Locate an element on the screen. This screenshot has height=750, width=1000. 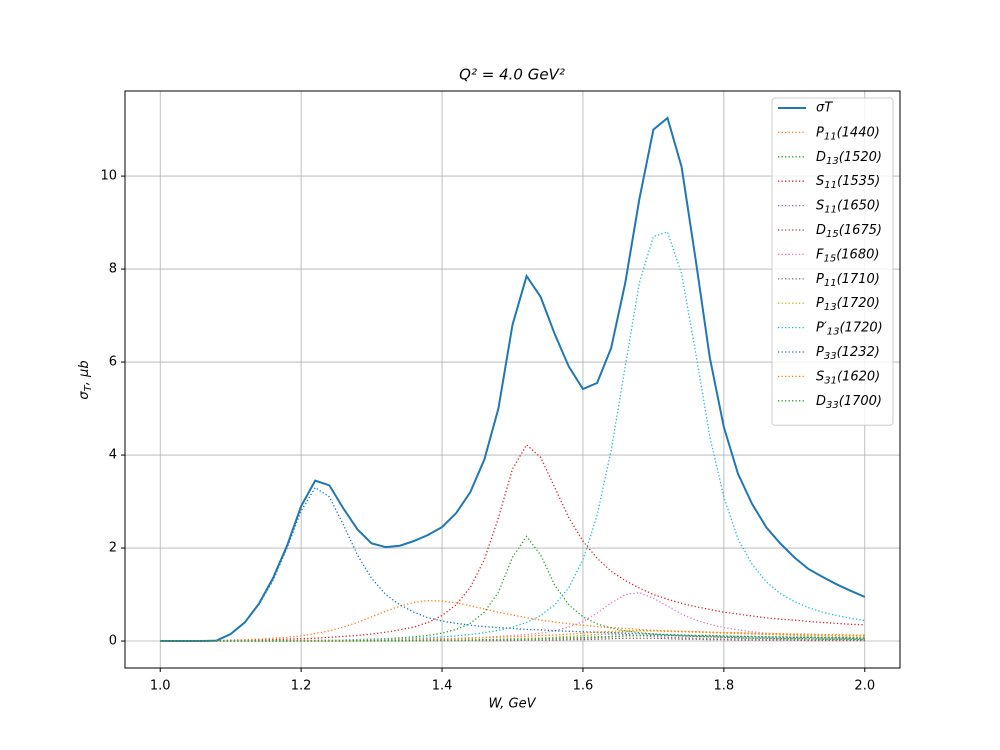
x-tick-label: 2.0 is located at coordinates (864, 686).